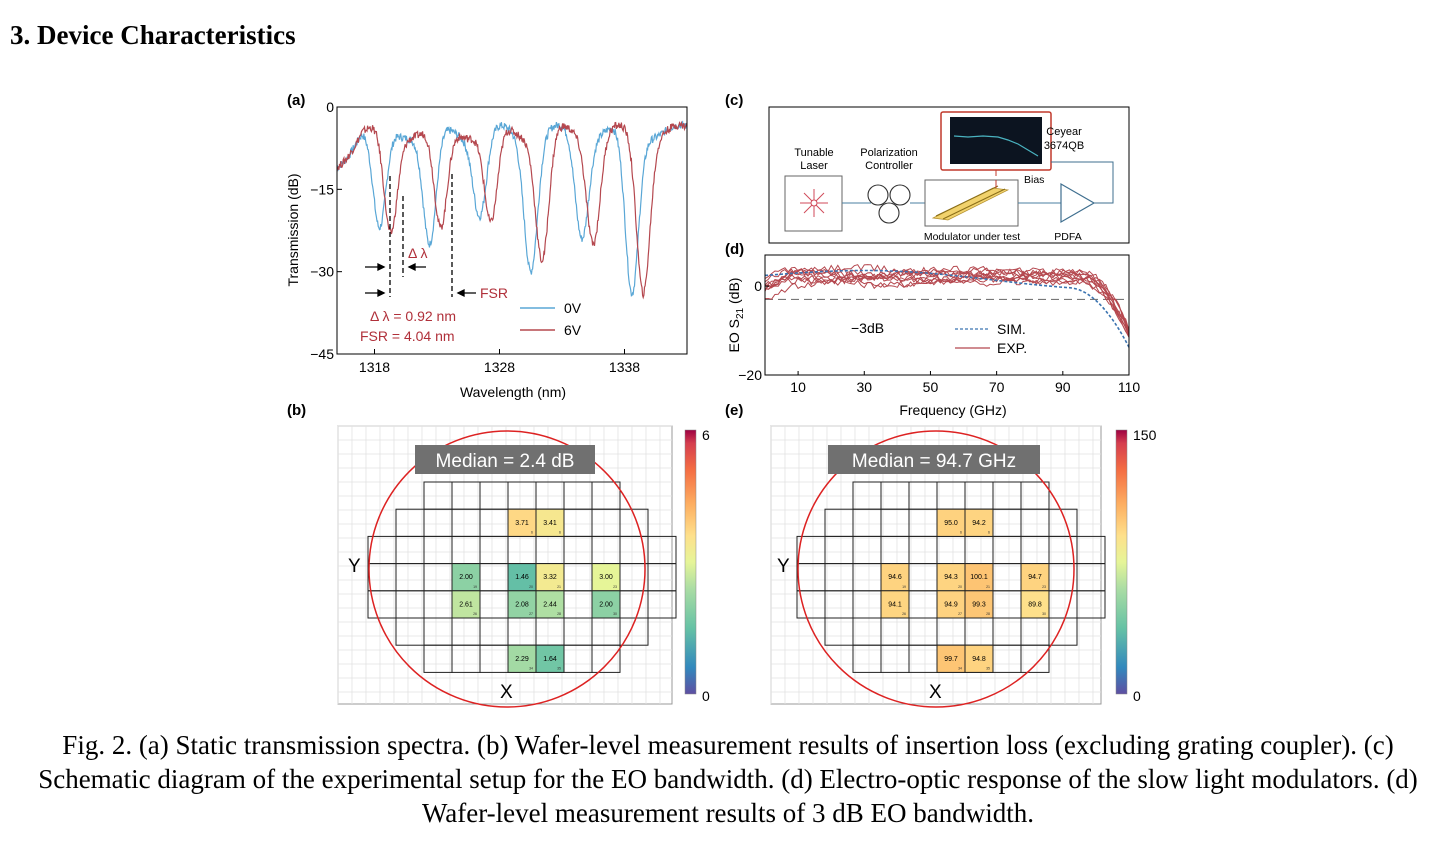 Image resolution: width=1456 pixels, height=850 pixels. I want to click on laser-label-line2: Laser, so click(814, 166).